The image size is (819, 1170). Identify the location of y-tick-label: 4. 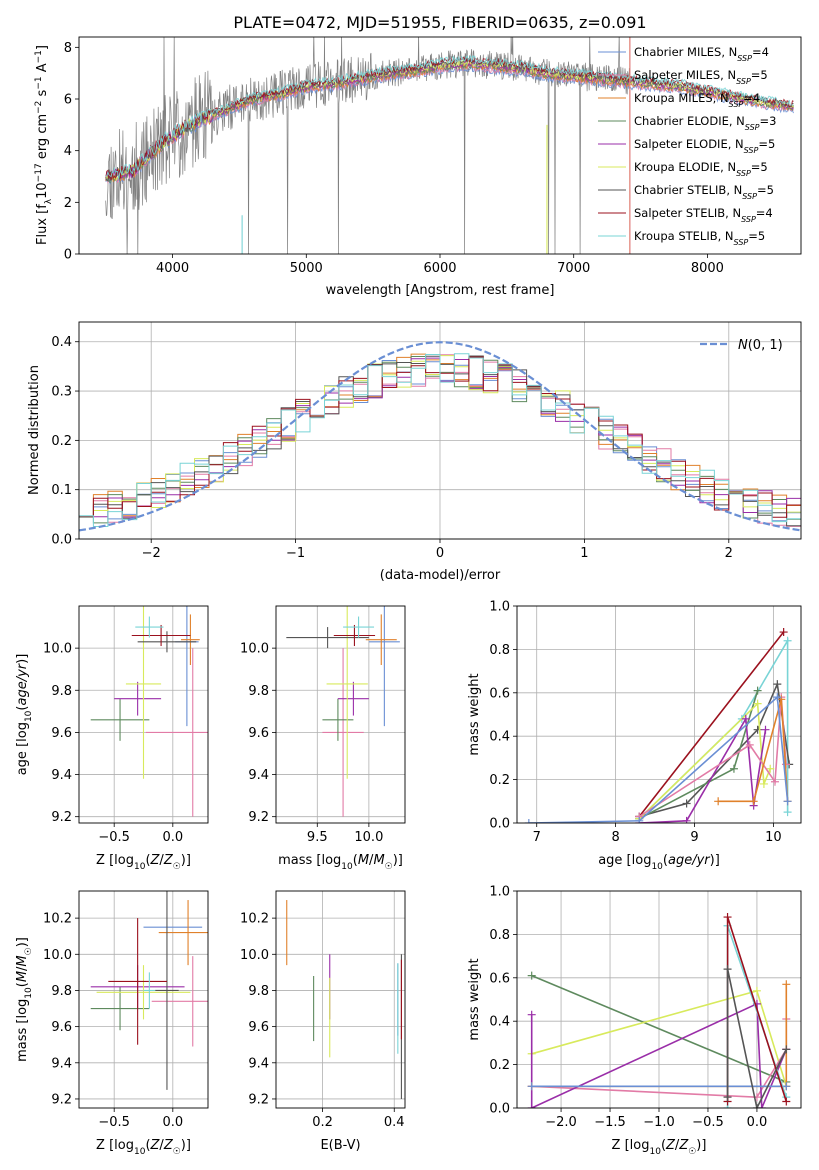
(68, 151).